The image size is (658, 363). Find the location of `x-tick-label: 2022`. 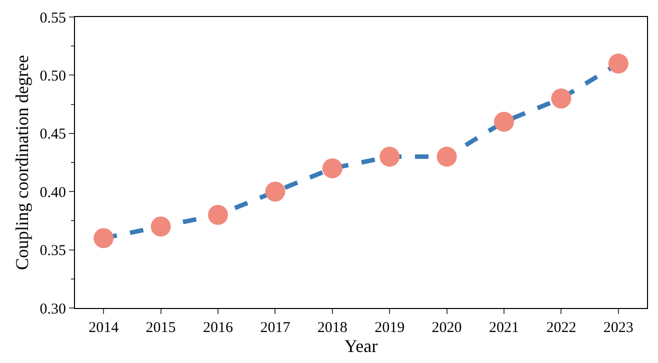

x-tick-label: 2022 is located at coordinates (561, 328).